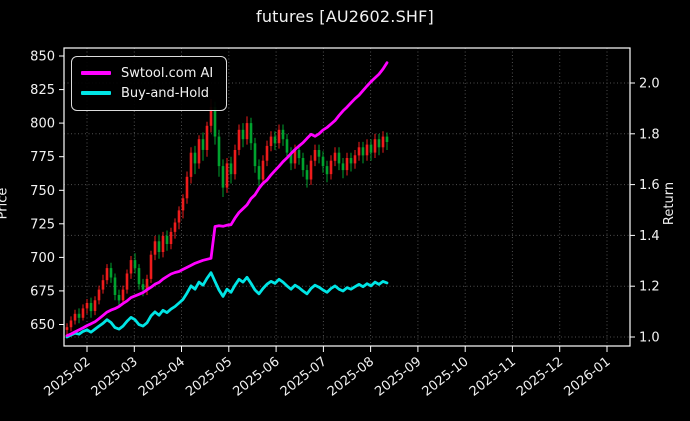 The width and height of the screenshot is (690, 421). I want to click on price-axis, so click(61, 190).